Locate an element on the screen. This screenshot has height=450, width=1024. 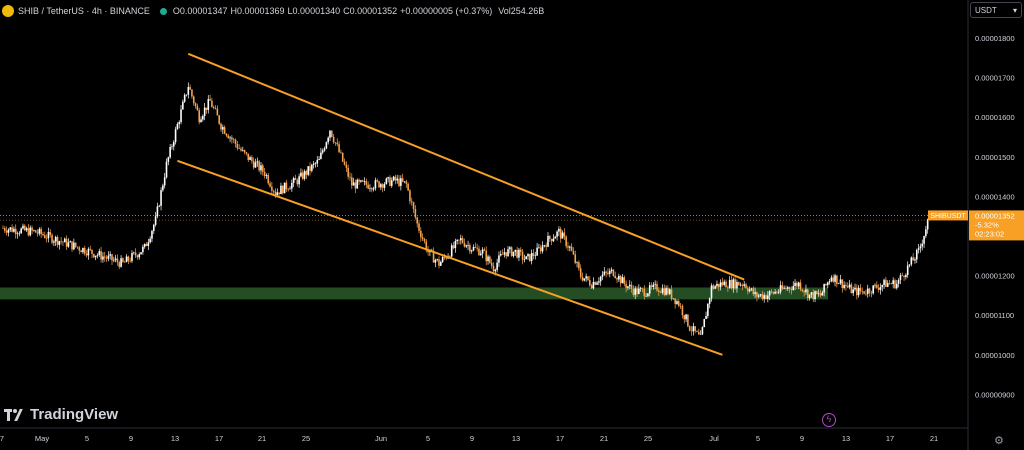
lightning-icon: ϟ is located at coordinates (829, 420).